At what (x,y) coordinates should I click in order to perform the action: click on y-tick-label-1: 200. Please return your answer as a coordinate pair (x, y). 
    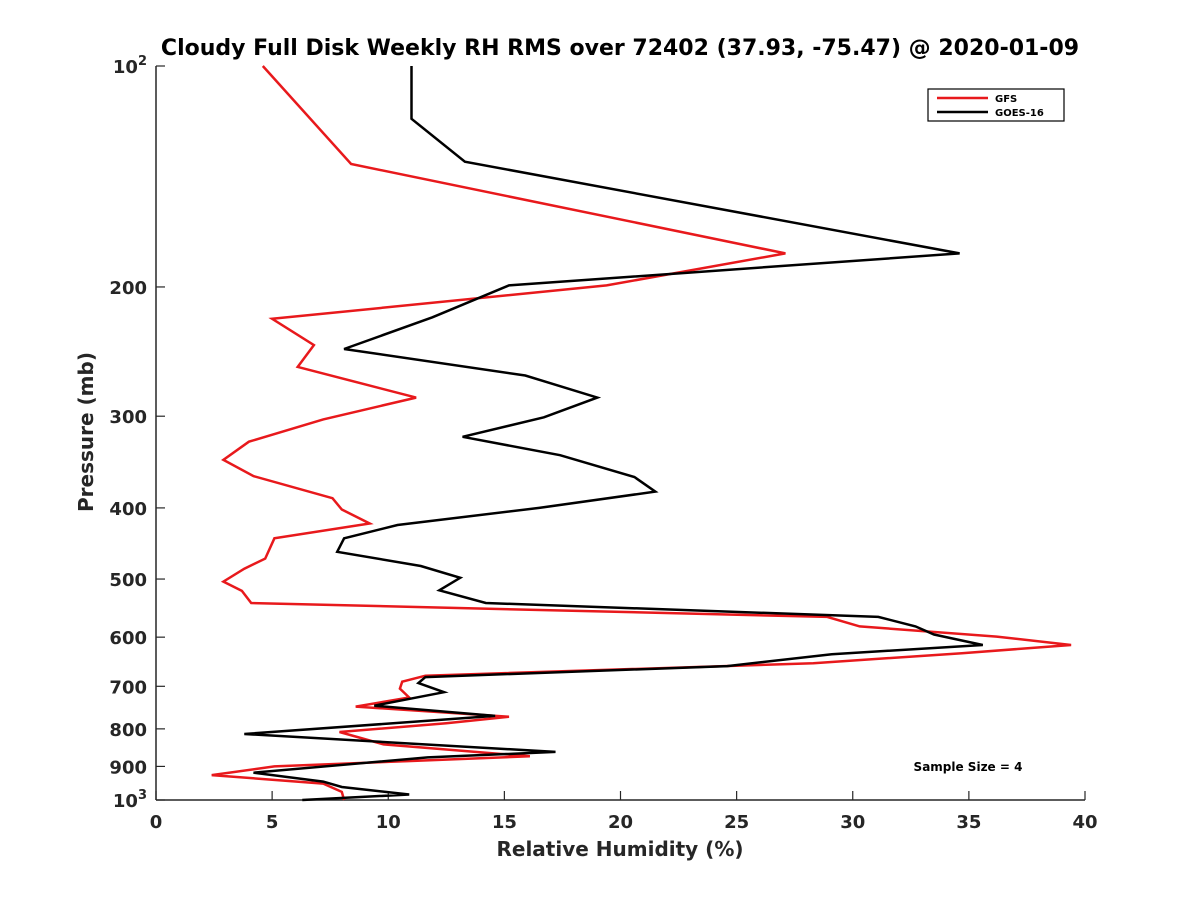
    Looking at the image, I should click on (128, 288).